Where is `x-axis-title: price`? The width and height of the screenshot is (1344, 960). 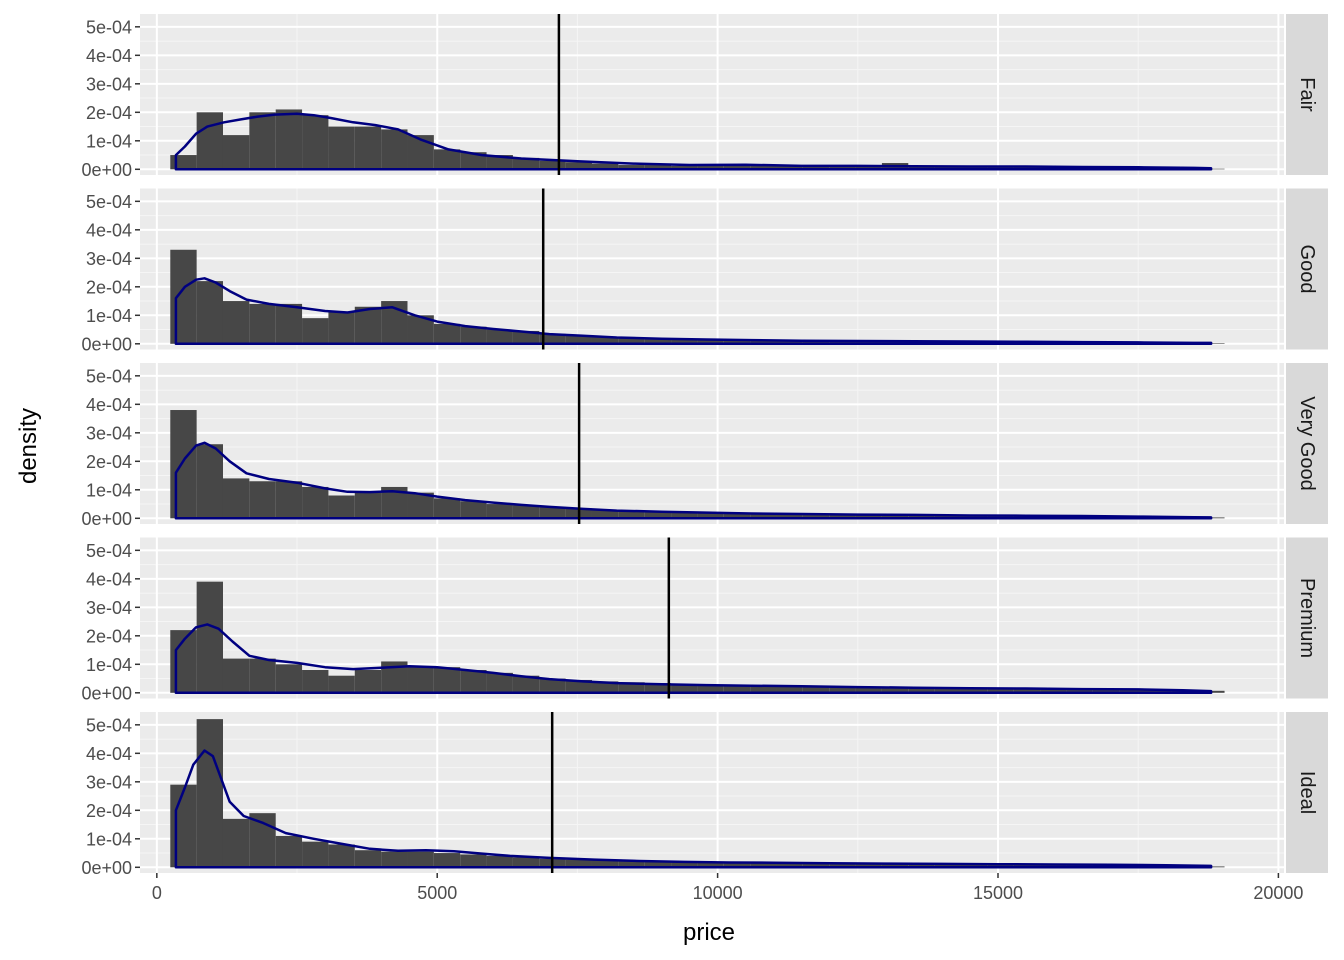 x-axis-title: price is located at coordinates (709, 932).